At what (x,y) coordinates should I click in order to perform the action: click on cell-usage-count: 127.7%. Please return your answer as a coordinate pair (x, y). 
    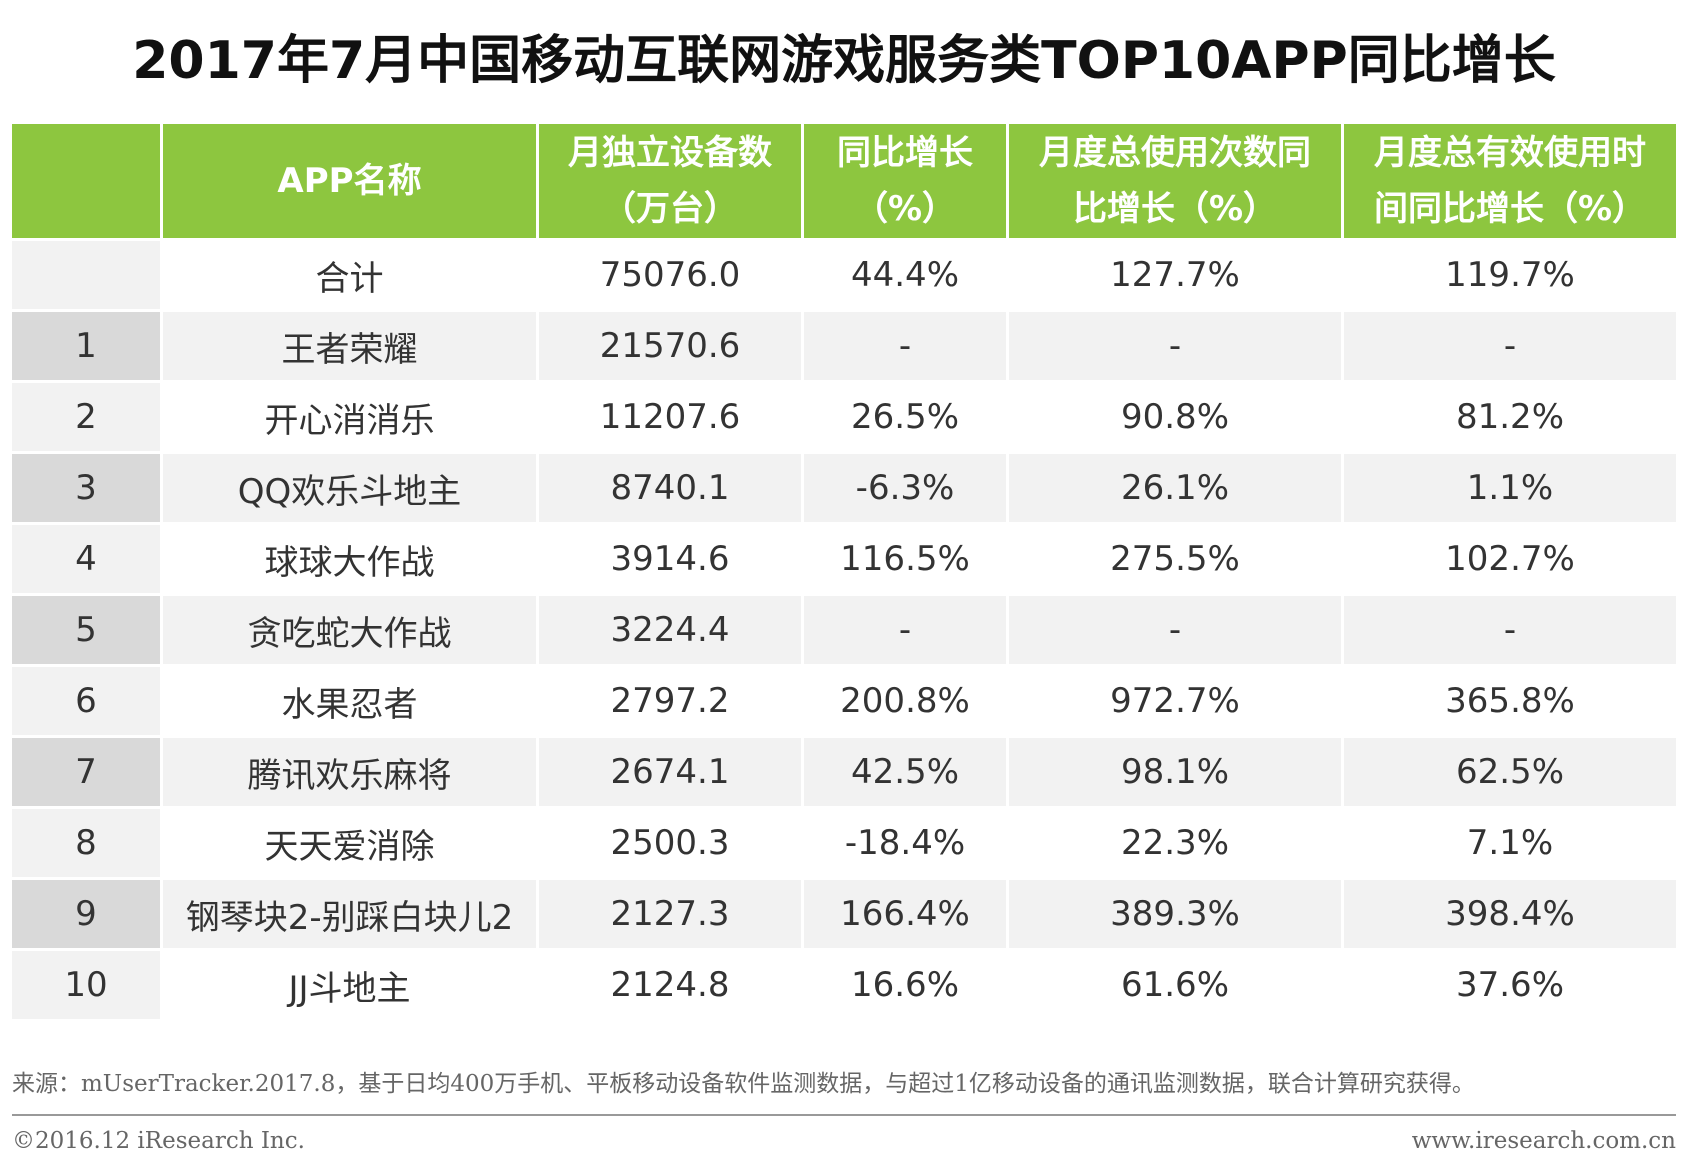
    Looking at the image, I should click on (1173, 273).